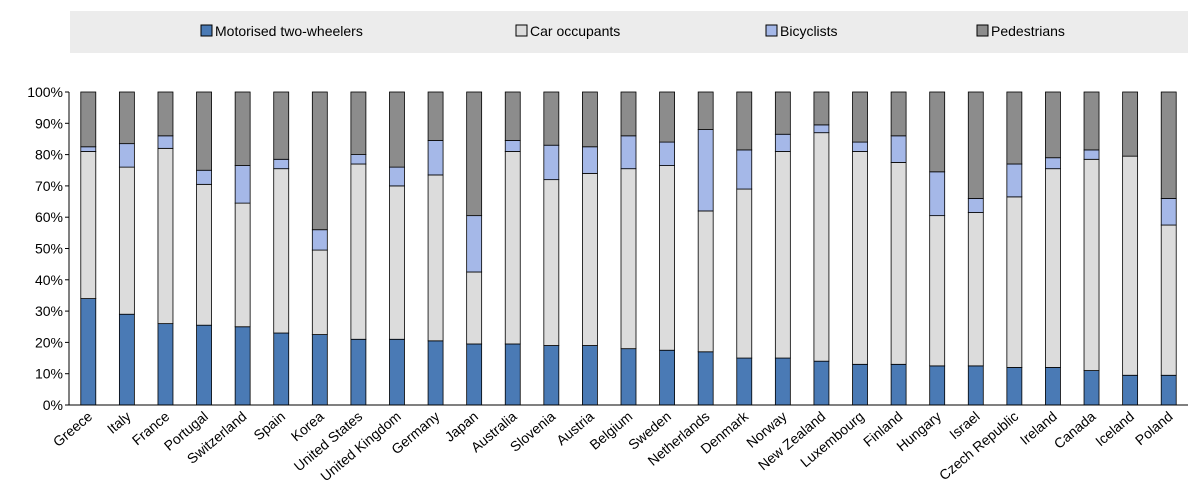 The image size is (1189, 500). I want to click on bar-stack-japan, so click(474, 248).